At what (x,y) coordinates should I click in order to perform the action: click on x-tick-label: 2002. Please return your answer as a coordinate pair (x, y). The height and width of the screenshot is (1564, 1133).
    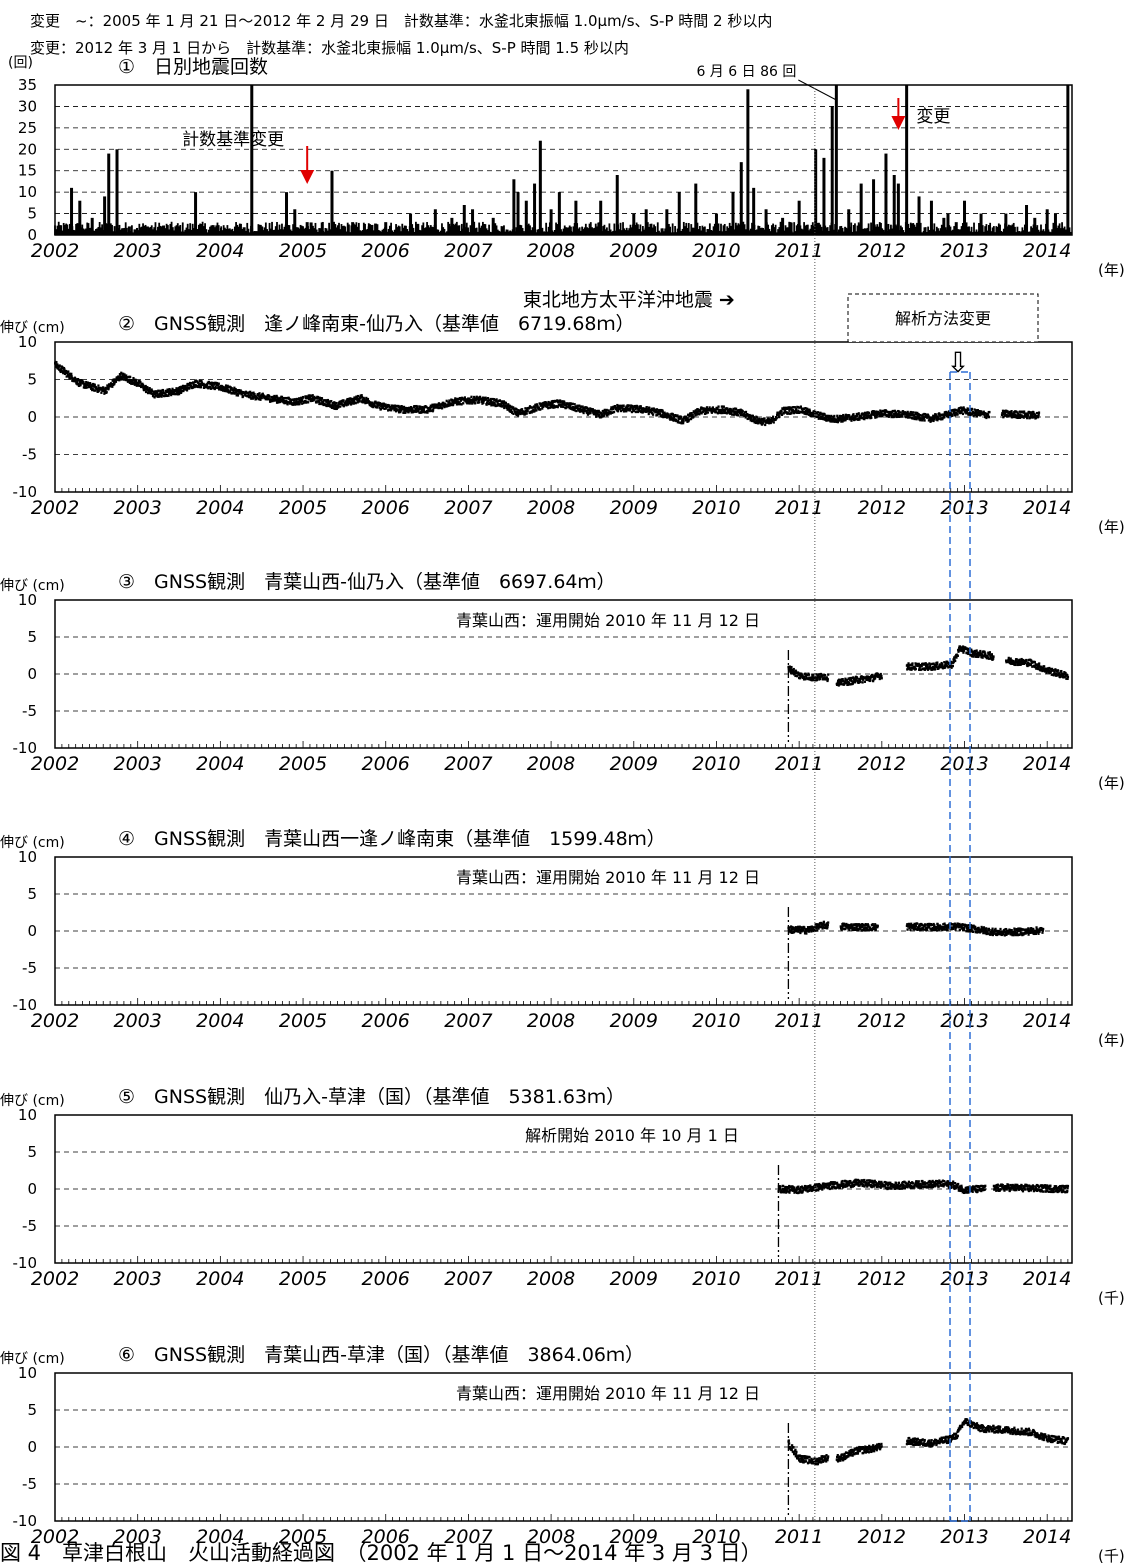
    Looking at the image, I should click on (55, 508).